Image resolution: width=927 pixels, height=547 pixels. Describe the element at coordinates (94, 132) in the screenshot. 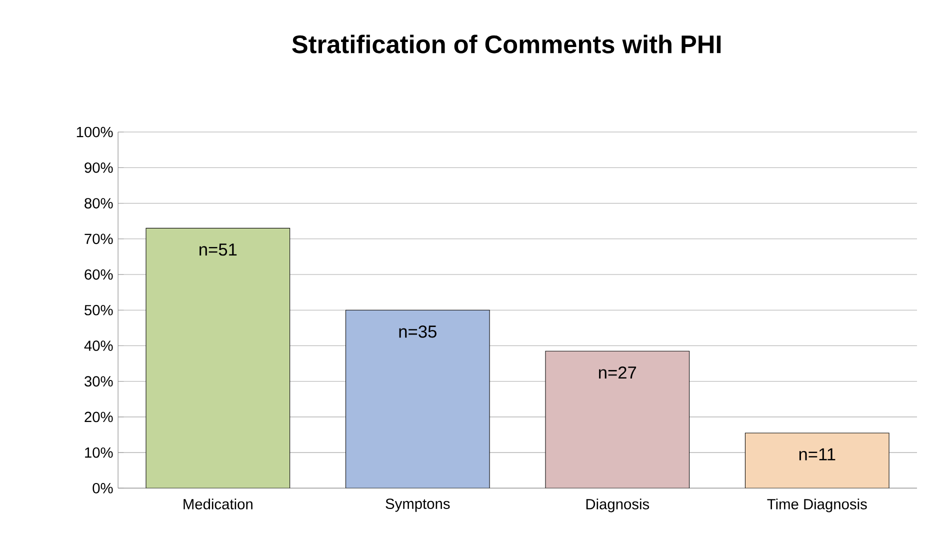

I see `y-tick-label: 100%` at that location.